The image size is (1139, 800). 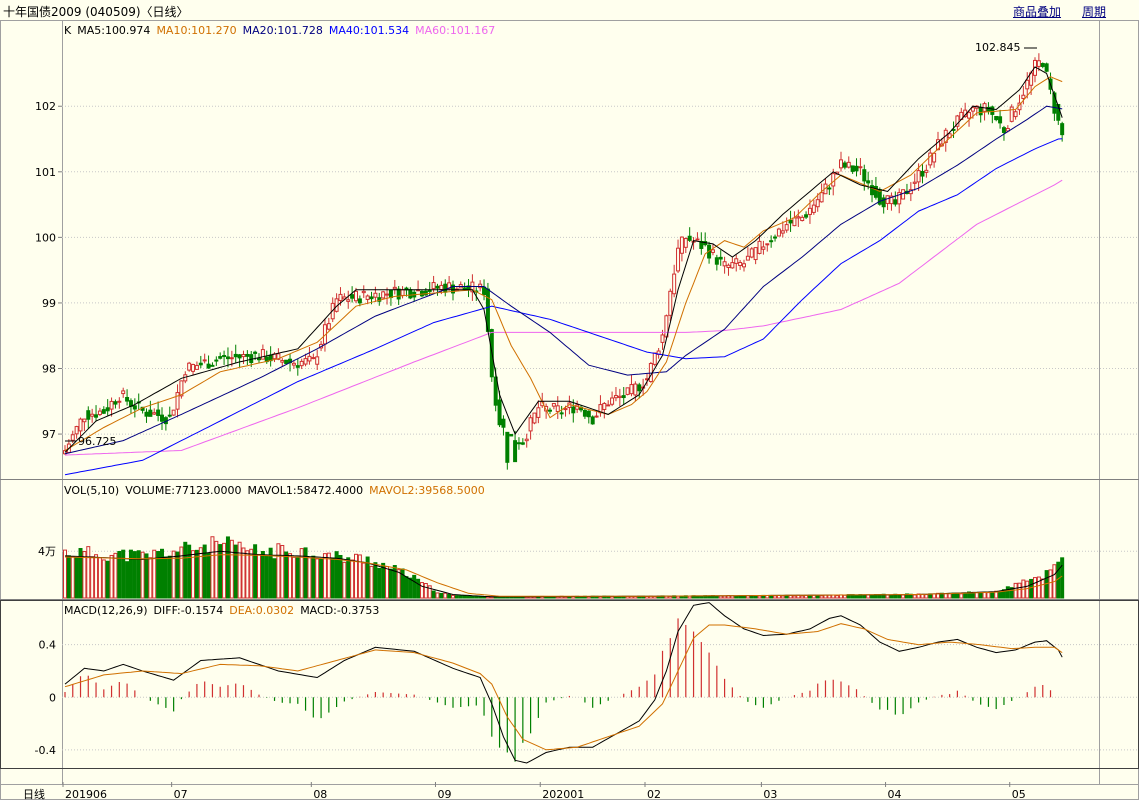 What do you see at coordinates (1037, 12) in the screenshot?
I see `overlay-commodity-button: 商品叠加` at bounding box center [1037, 12].